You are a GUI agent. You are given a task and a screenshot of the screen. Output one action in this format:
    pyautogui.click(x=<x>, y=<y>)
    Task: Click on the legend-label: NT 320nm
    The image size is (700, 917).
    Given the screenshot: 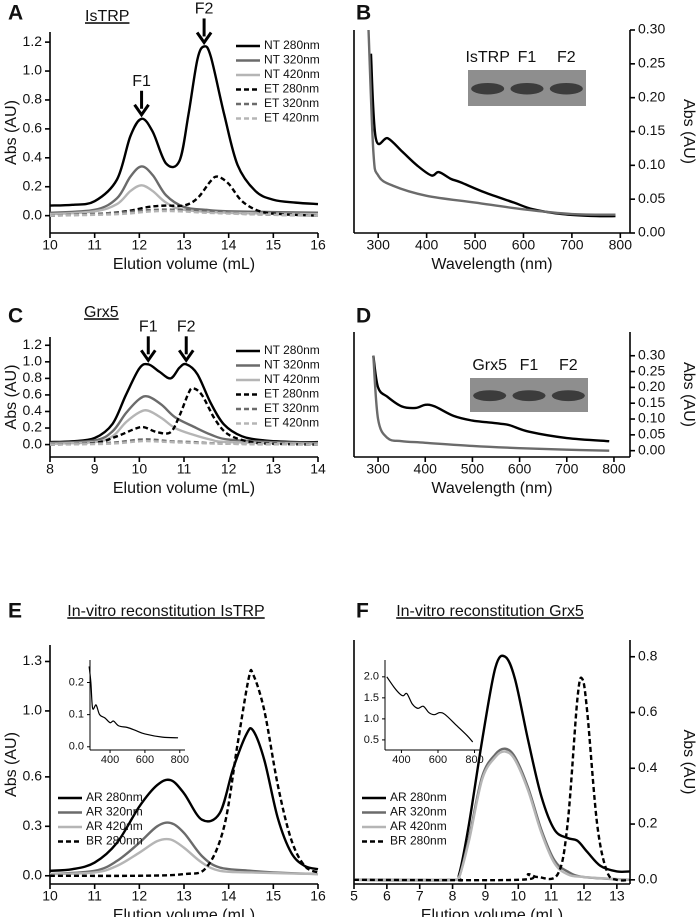 What is the action you would take?
    pyautogui.click(x=292, y=365)
    